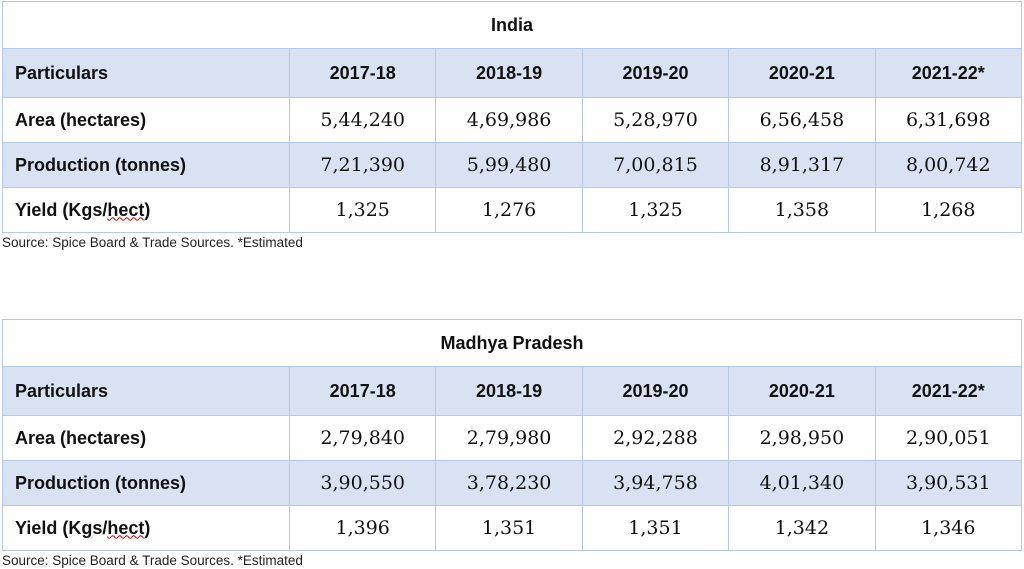 The image size is (1024, 569). What do you see at coordinates (362, 438) in the screenshot?
I see `table-cell: 2,79,840` at bounding box center [362, 438].